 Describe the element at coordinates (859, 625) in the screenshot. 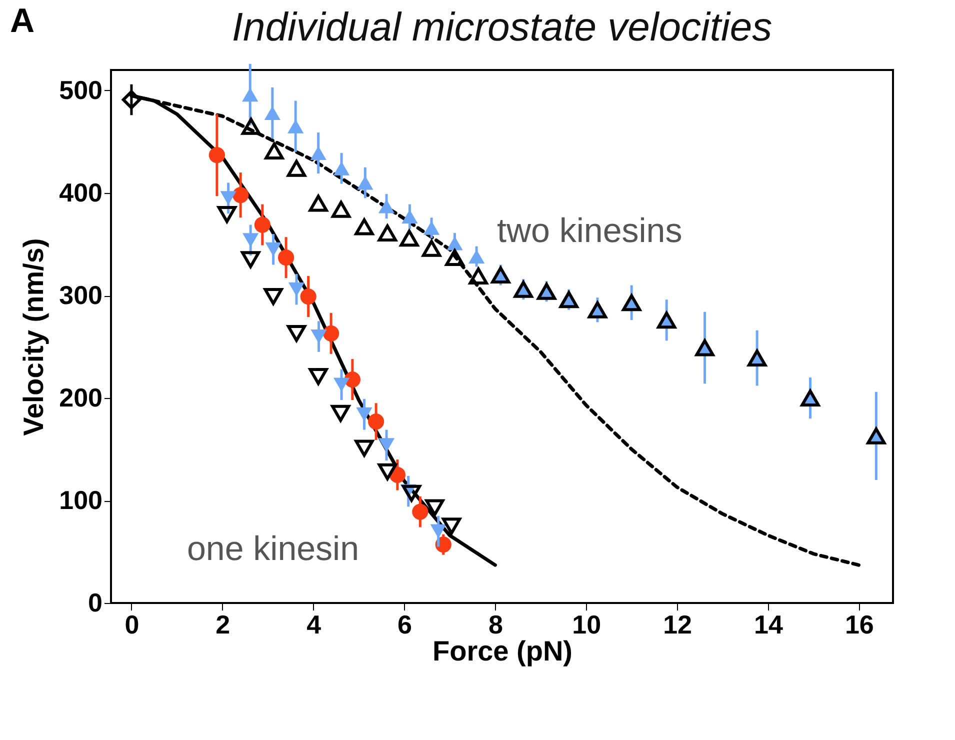

I see `x-tick-label: 16` at that location.